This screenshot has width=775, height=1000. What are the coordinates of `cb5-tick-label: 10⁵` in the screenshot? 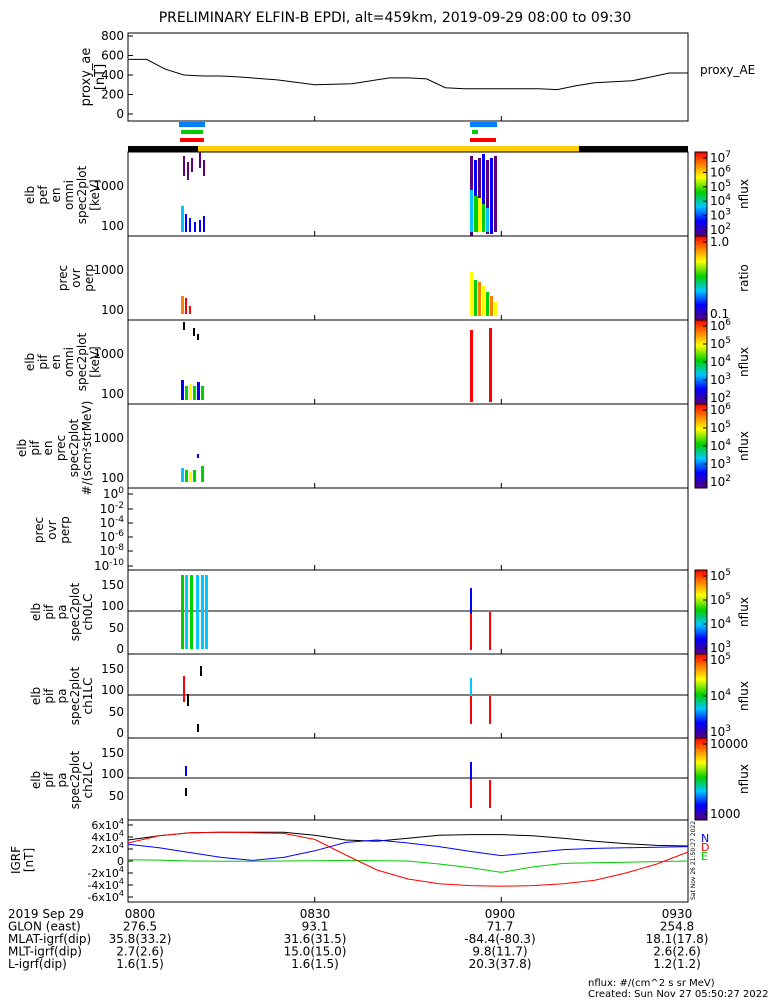 It's located at (720, 575).